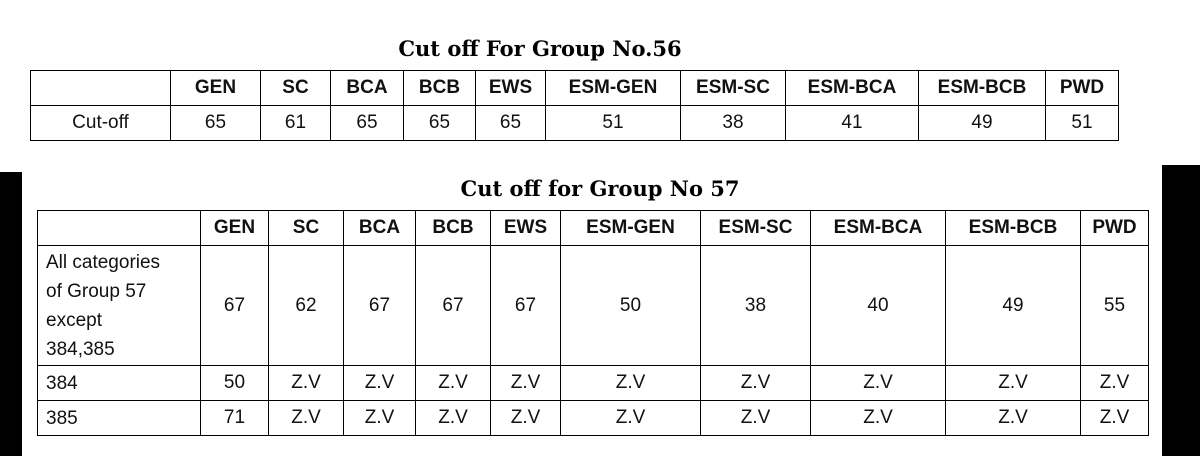 The image size is (1200, 456). I want to click on row-label: All categories of Group 57 except 384,385, so click(119, 305).